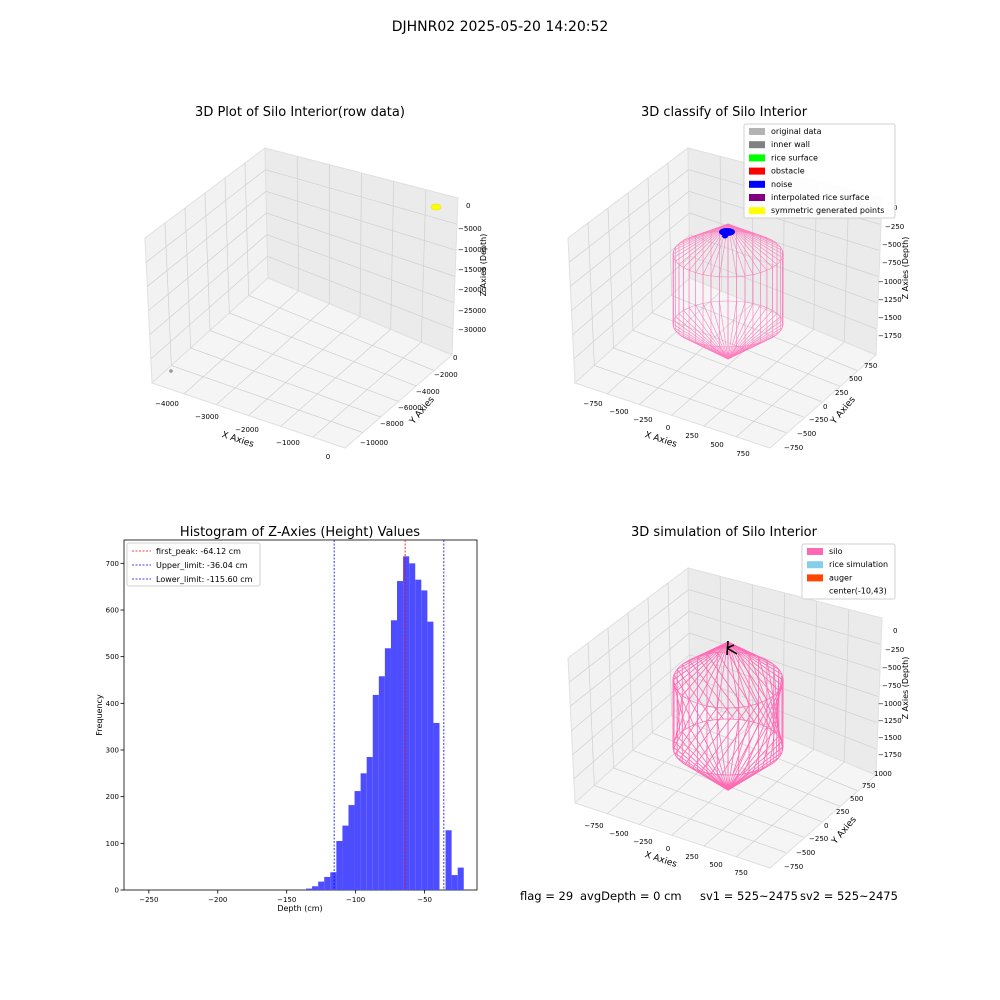  I want to click on legend-label: center(-10,43), so click(858, 591).